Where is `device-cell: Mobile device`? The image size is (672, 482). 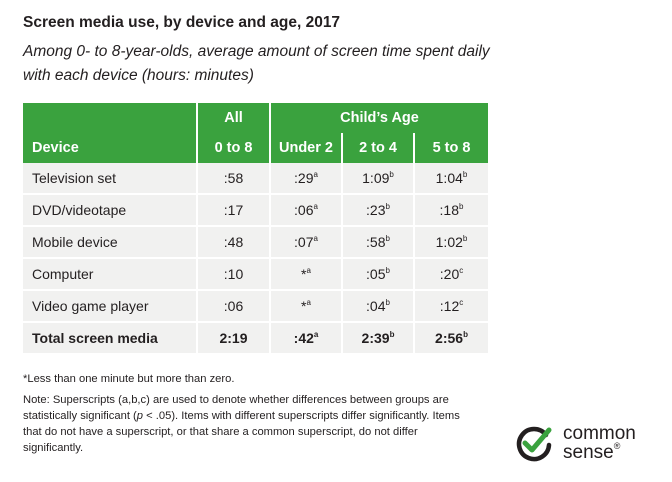
device-cell: Mobile device is located at coordinates (109, 243).